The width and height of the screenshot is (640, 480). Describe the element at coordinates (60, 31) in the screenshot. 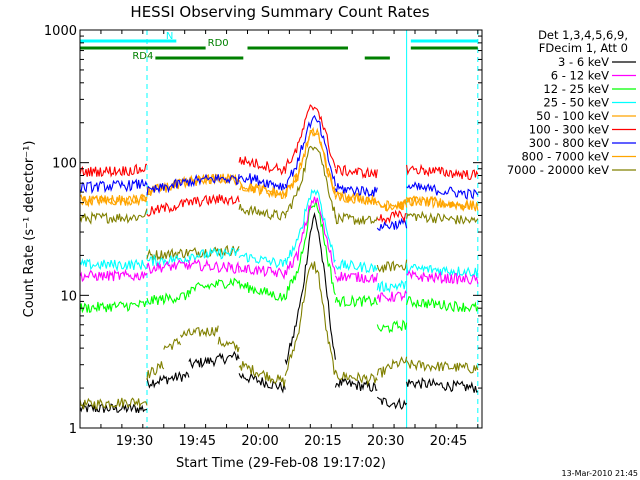

I see `y-tick-label-3: 1000` at that location.